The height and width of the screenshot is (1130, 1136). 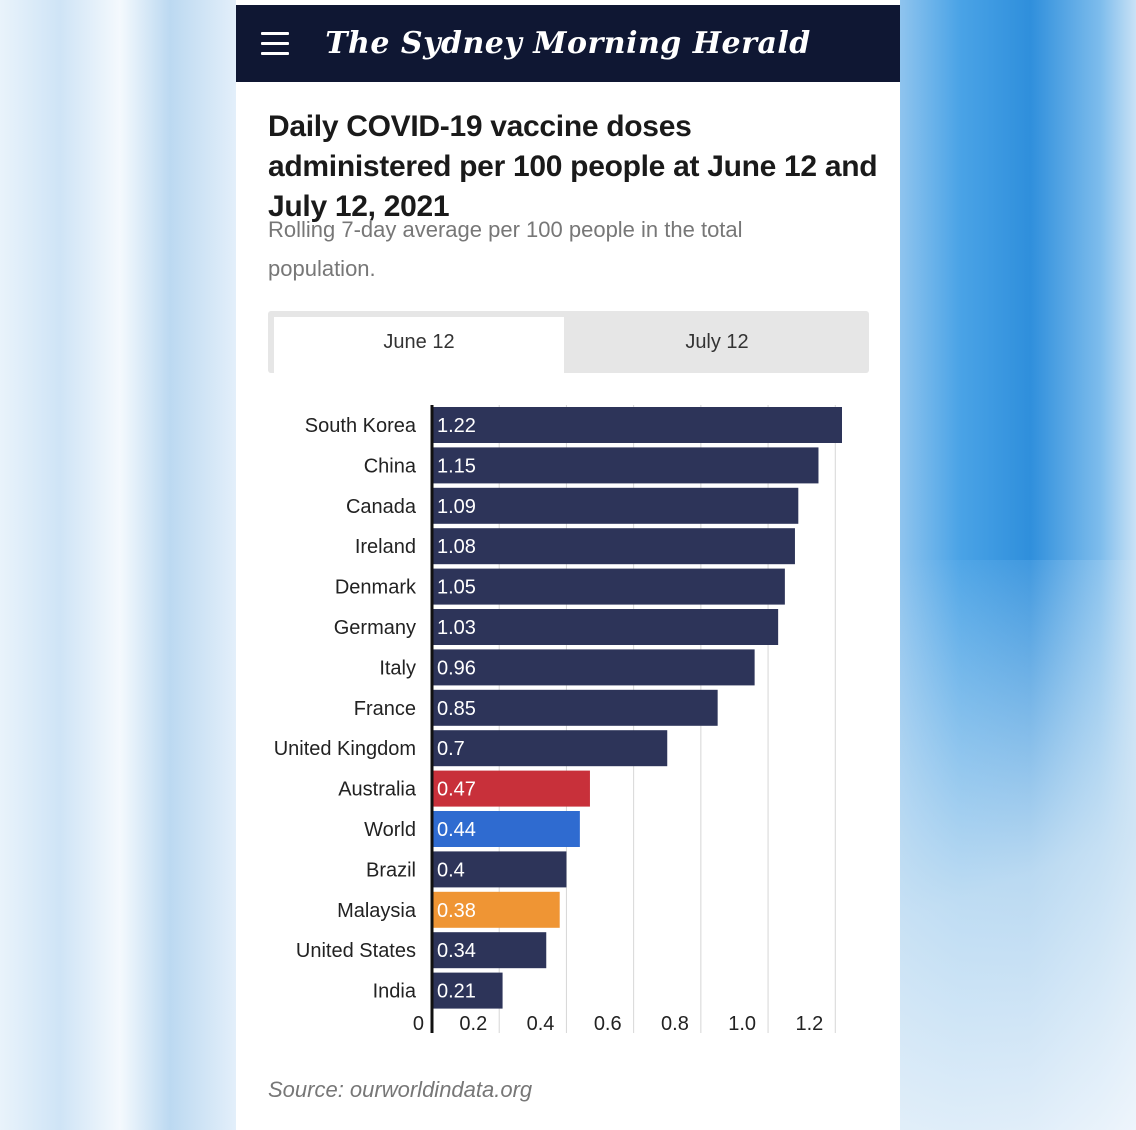 What do you see at coordinates (613, 546) in the screenshot?
I see `bar-ireland` at bounding box center [613, 546].